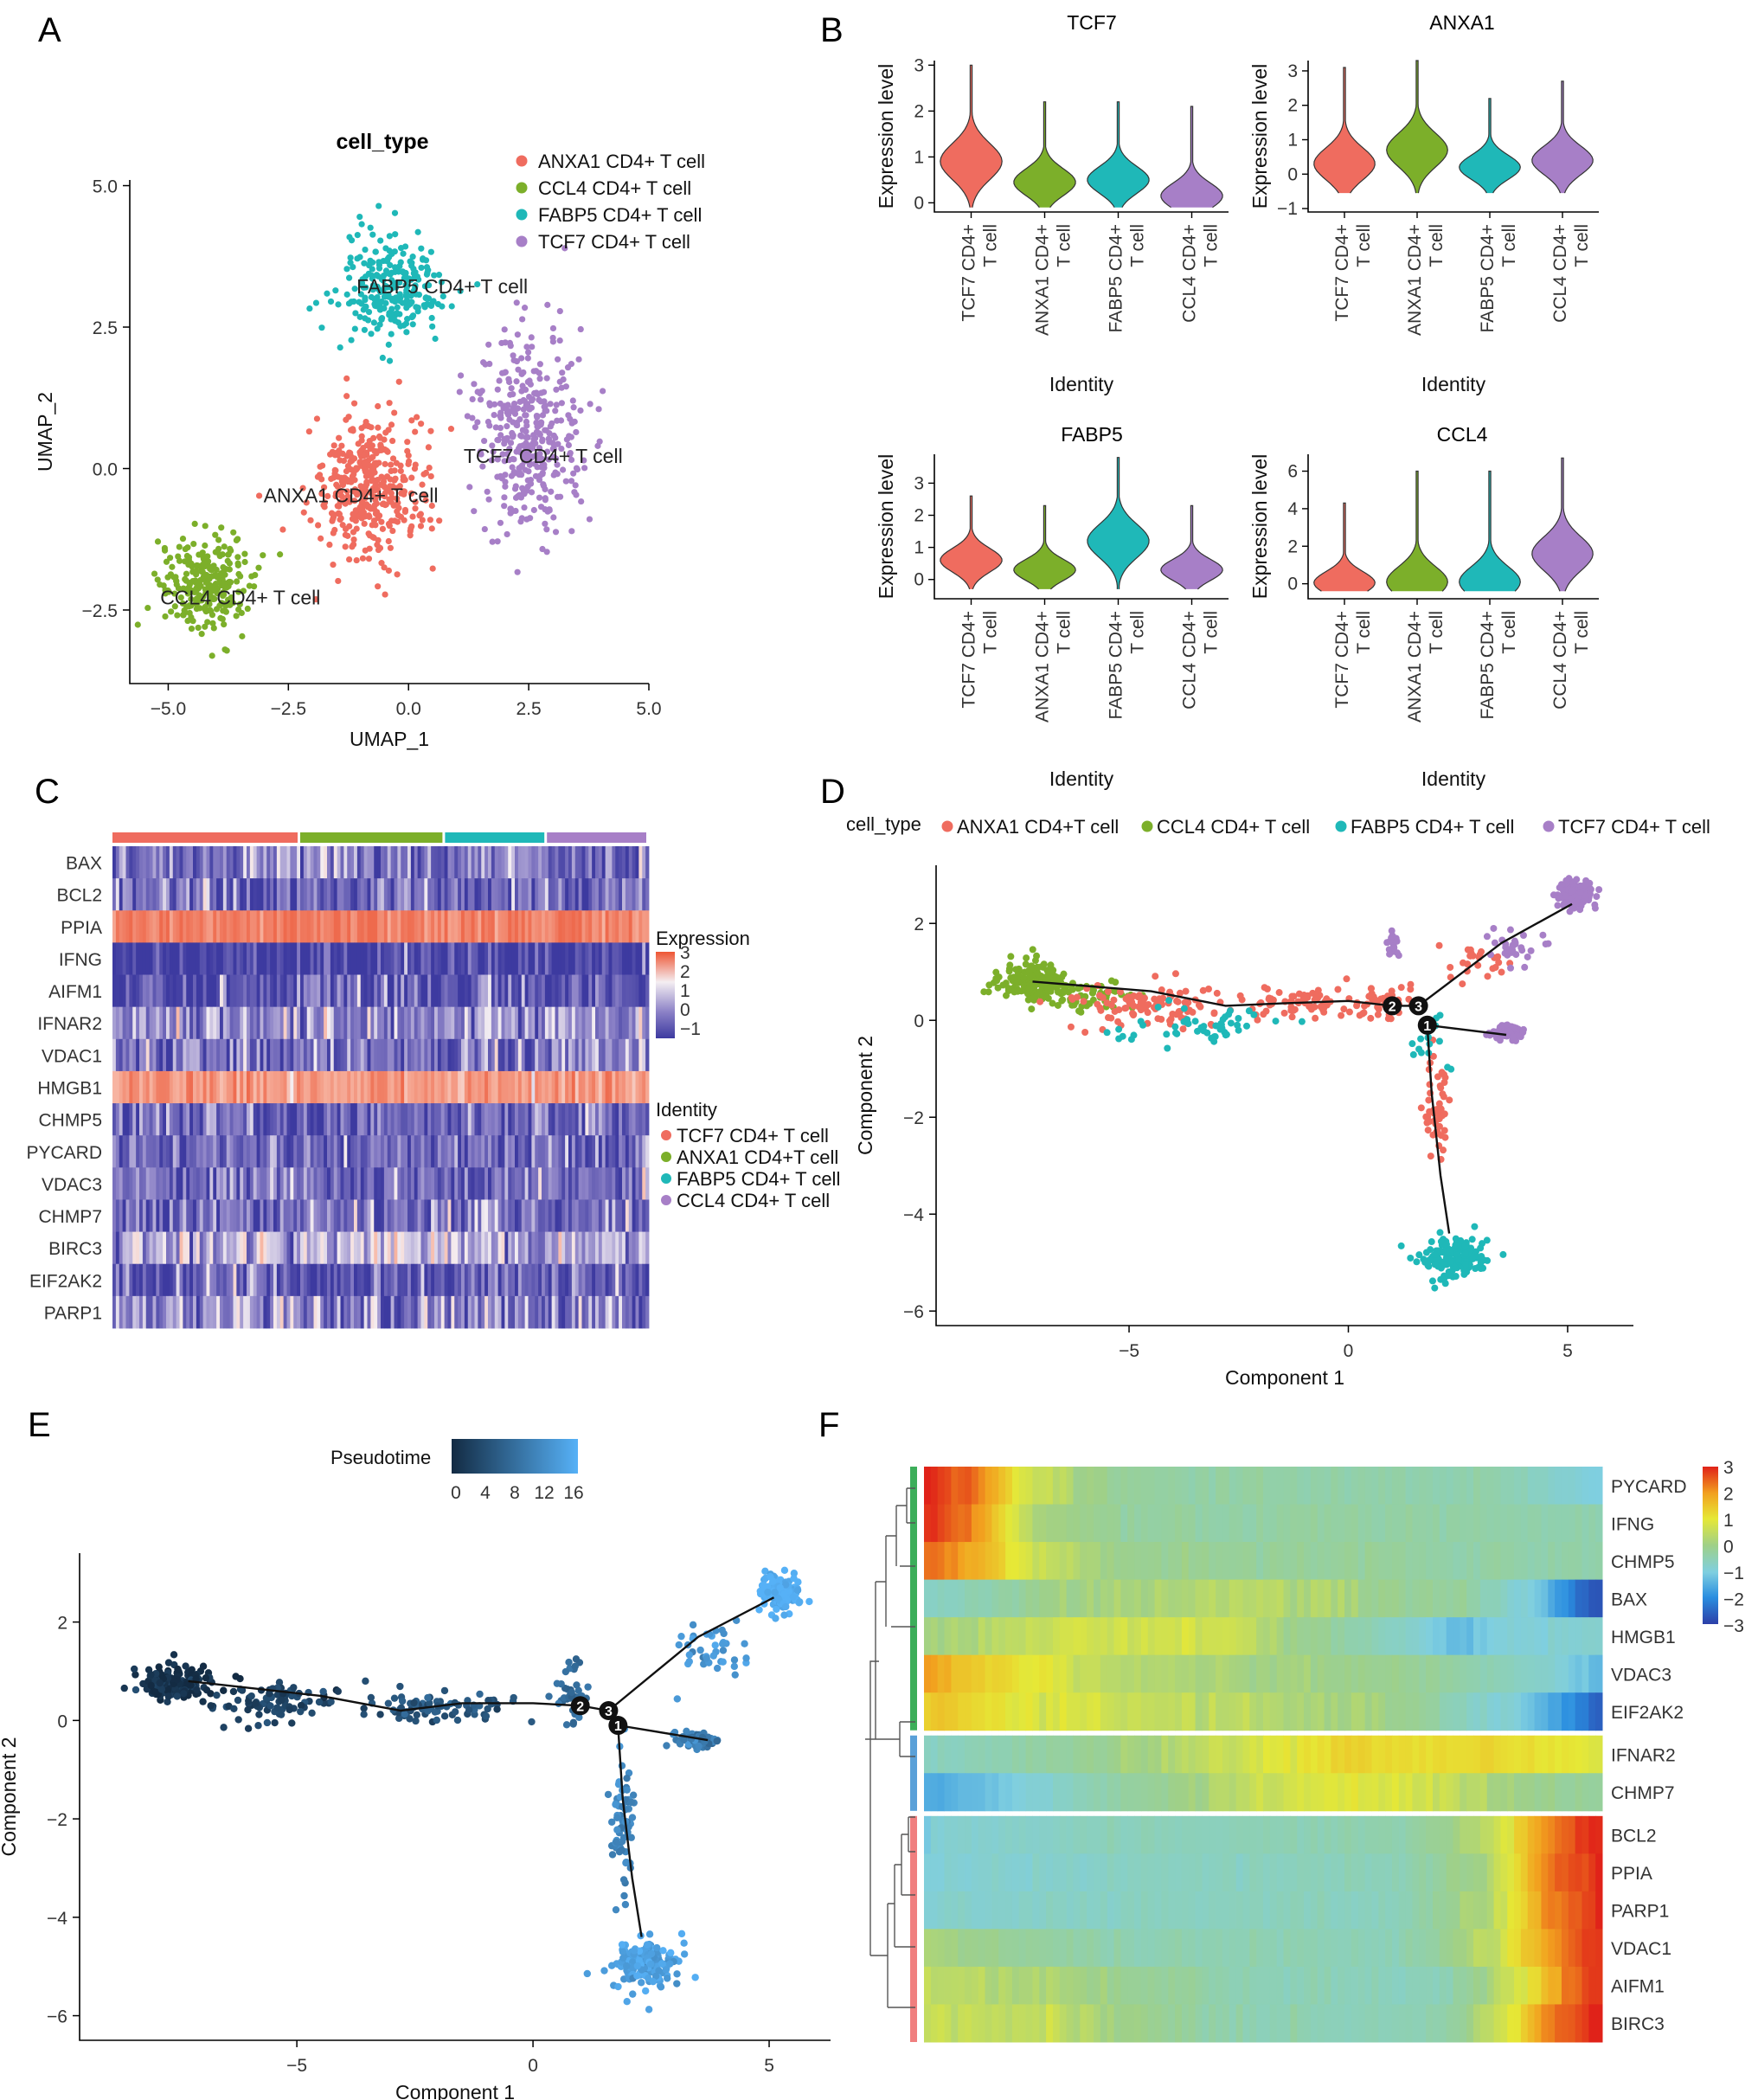 The image size is (1758, 2100). Describe the element at coordinates (665, 995) in the screenshot. I see `heatmap-colorbar` at that location.